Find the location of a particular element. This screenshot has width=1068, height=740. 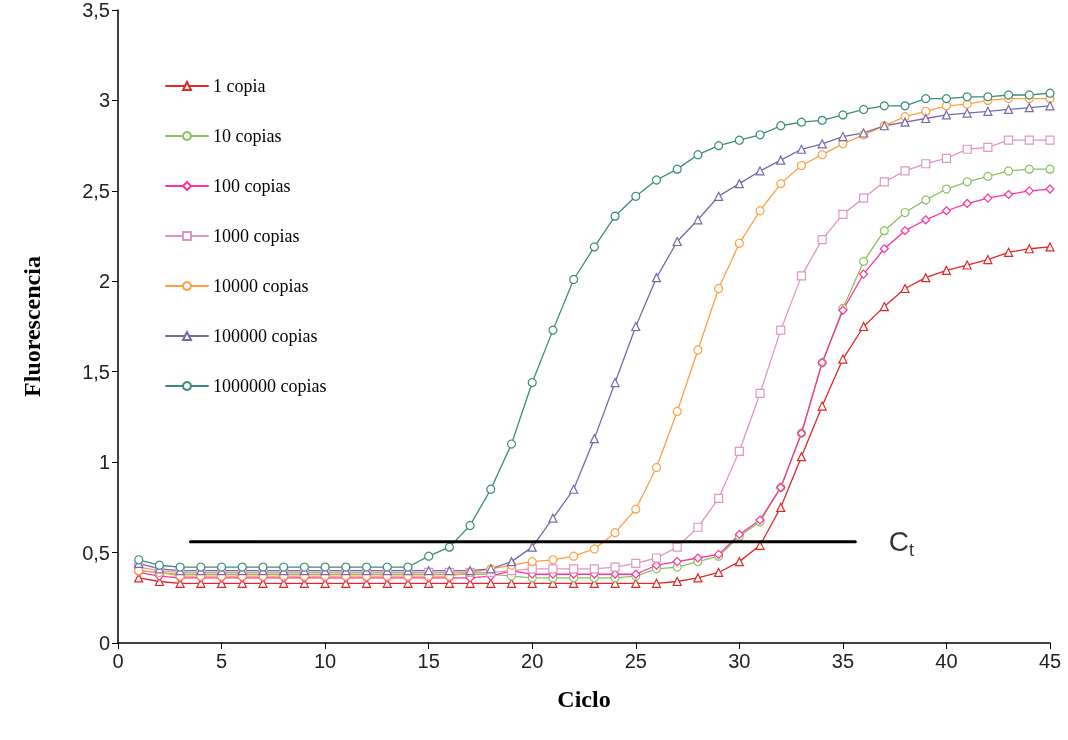

legend-label: 10 copias is located at coordinates (247, 136).